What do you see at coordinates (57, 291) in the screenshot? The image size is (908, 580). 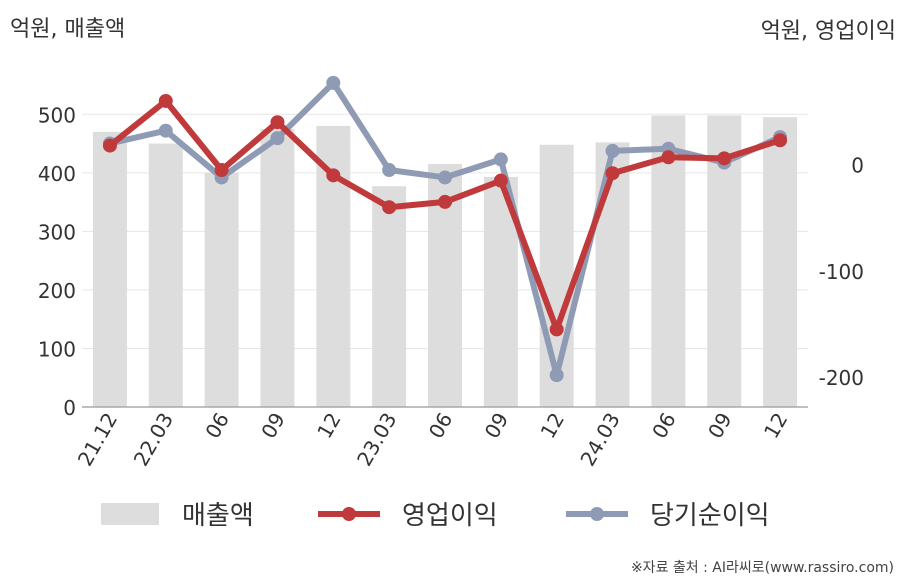 I see `left-tick-label: 200` at bounding box center [57, 291].